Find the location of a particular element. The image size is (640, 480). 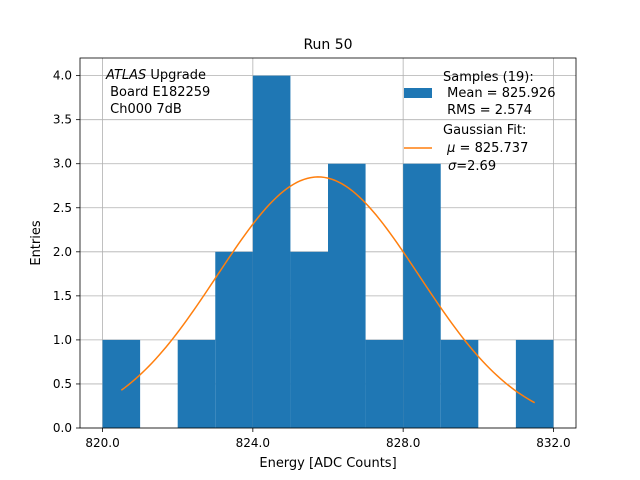

annotation-text: ATLAS Upgrade Board E182259 Ch000 7dB is located at coordinates (157, 92).